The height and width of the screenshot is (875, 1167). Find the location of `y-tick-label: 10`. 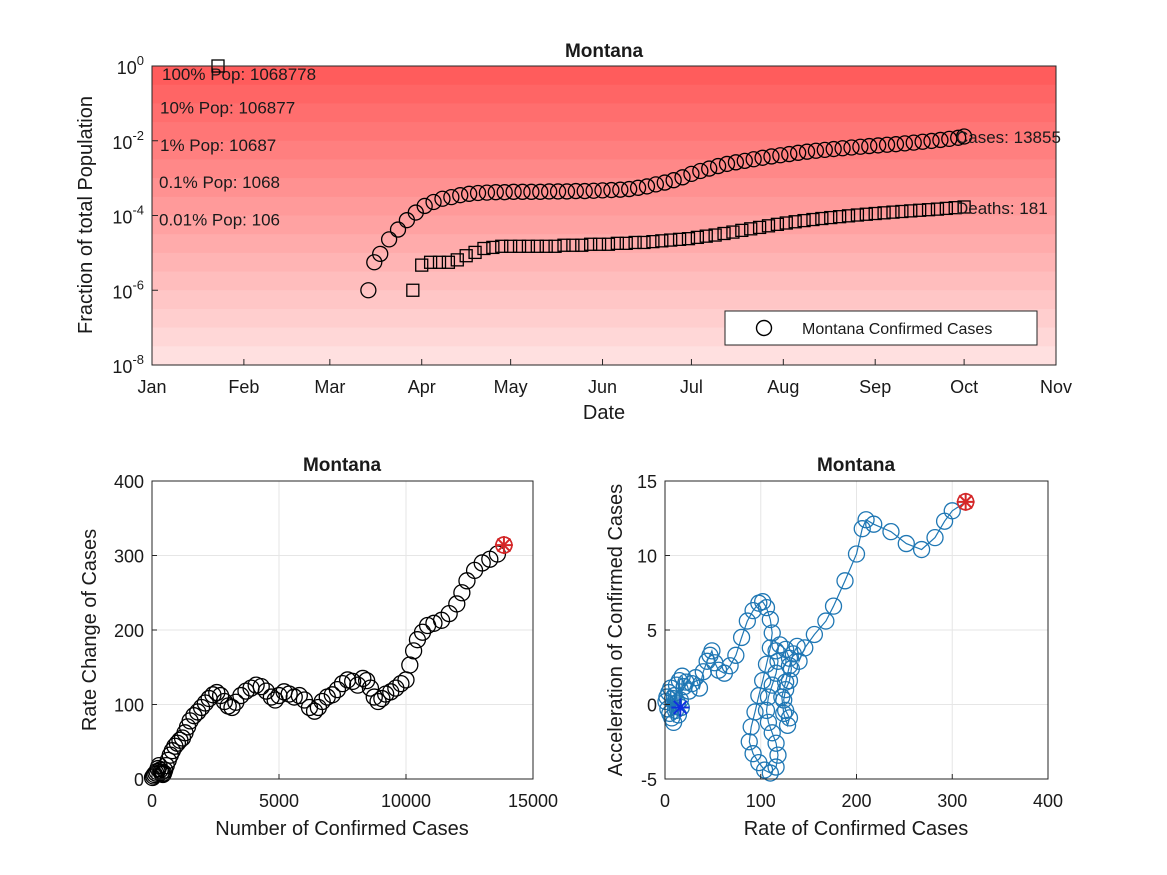

y-tick-label: 10 is located at coordinates (647, 557).